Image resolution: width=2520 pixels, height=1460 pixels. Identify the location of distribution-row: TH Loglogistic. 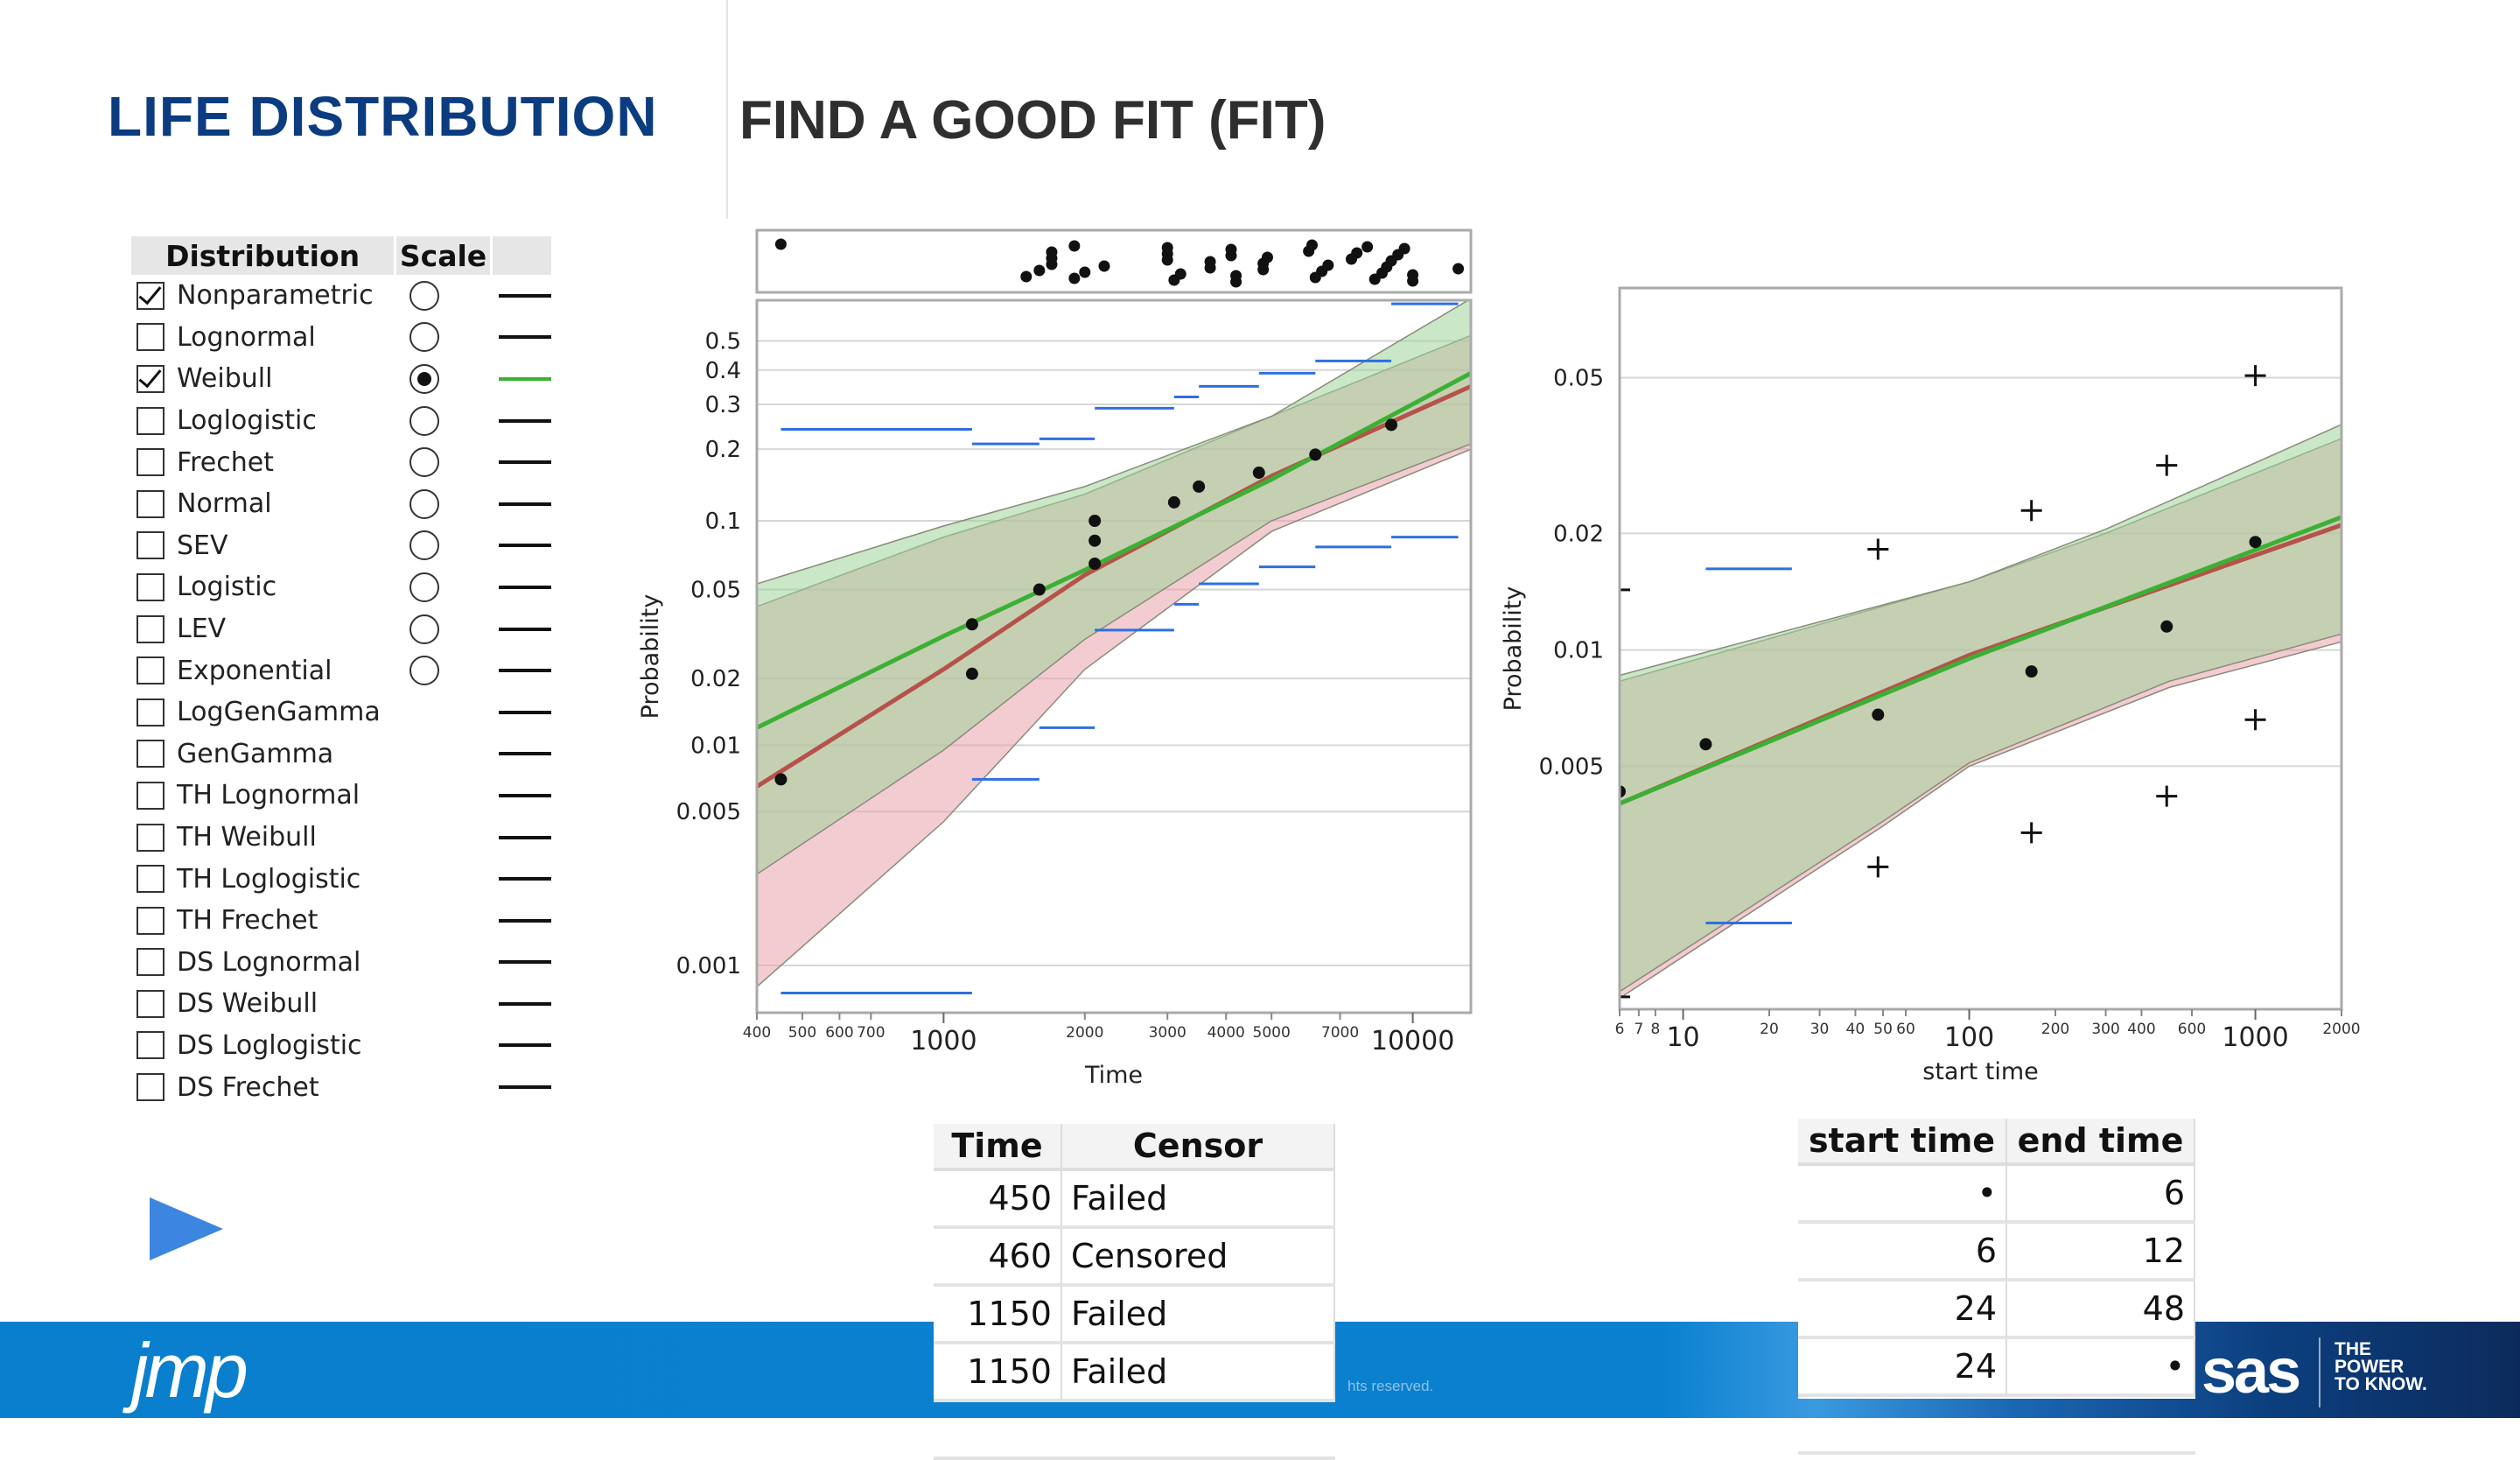
(341, 879).